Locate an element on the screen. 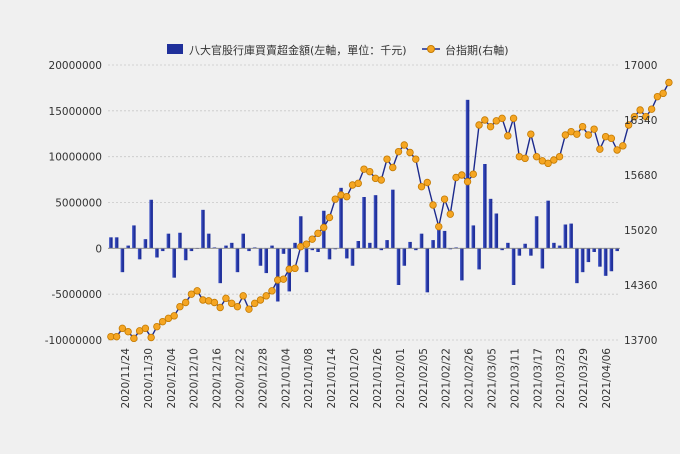 The width and height of the screenshot is (680, 454). x-axis-tick-label: 2020/11/24 is located at coordinates (126, 378).